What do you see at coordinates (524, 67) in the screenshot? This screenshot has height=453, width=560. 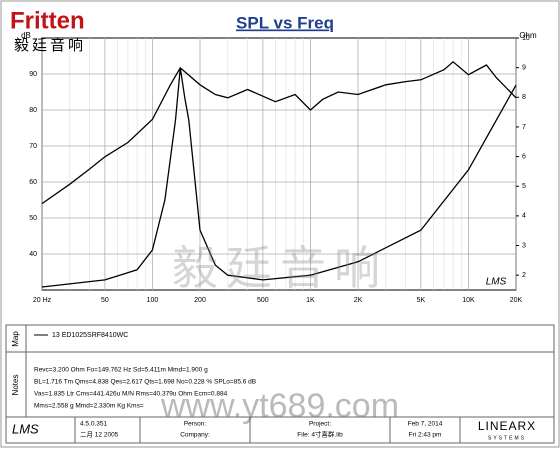 I see `y2-tick-label: 9` at bounding box center [524, 67].